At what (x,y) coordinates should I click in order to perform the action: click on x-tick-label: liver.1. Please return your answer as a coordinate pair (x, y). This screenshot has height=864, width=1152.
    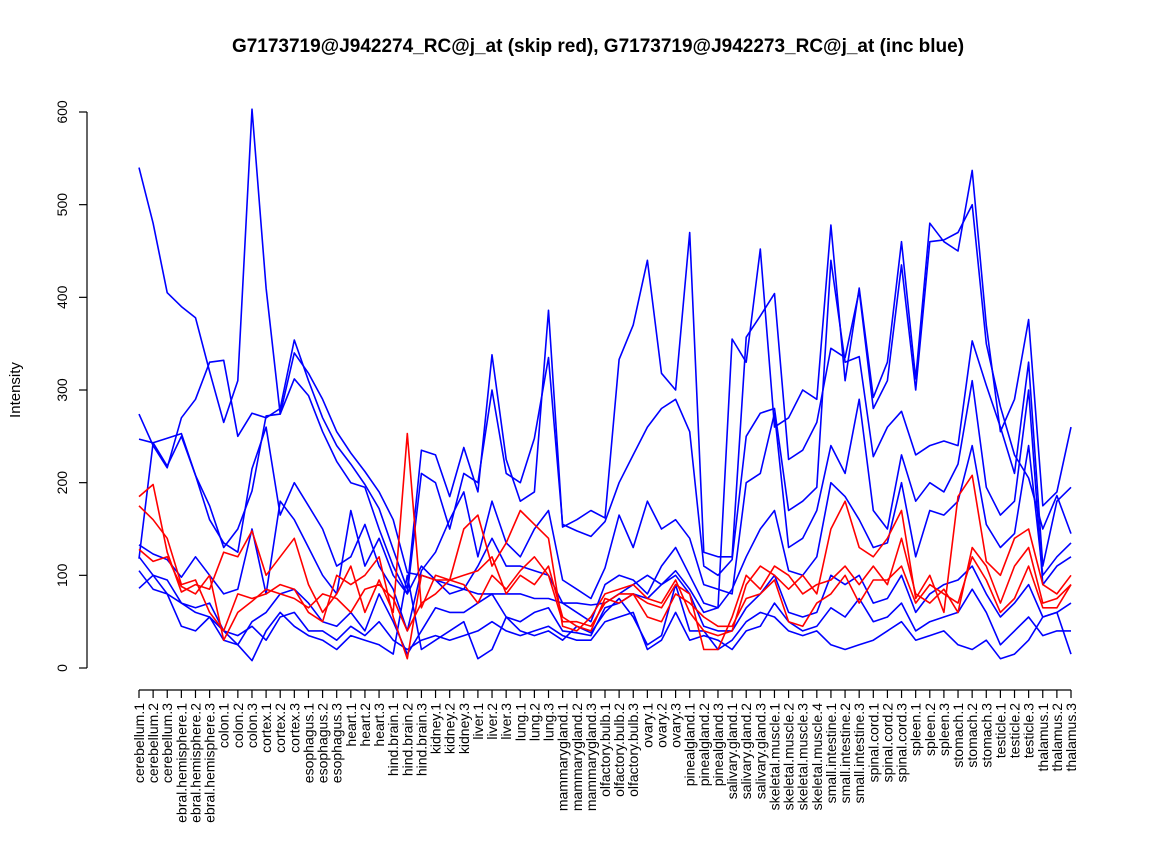
    Looking at the image, I should click on (478, 721).